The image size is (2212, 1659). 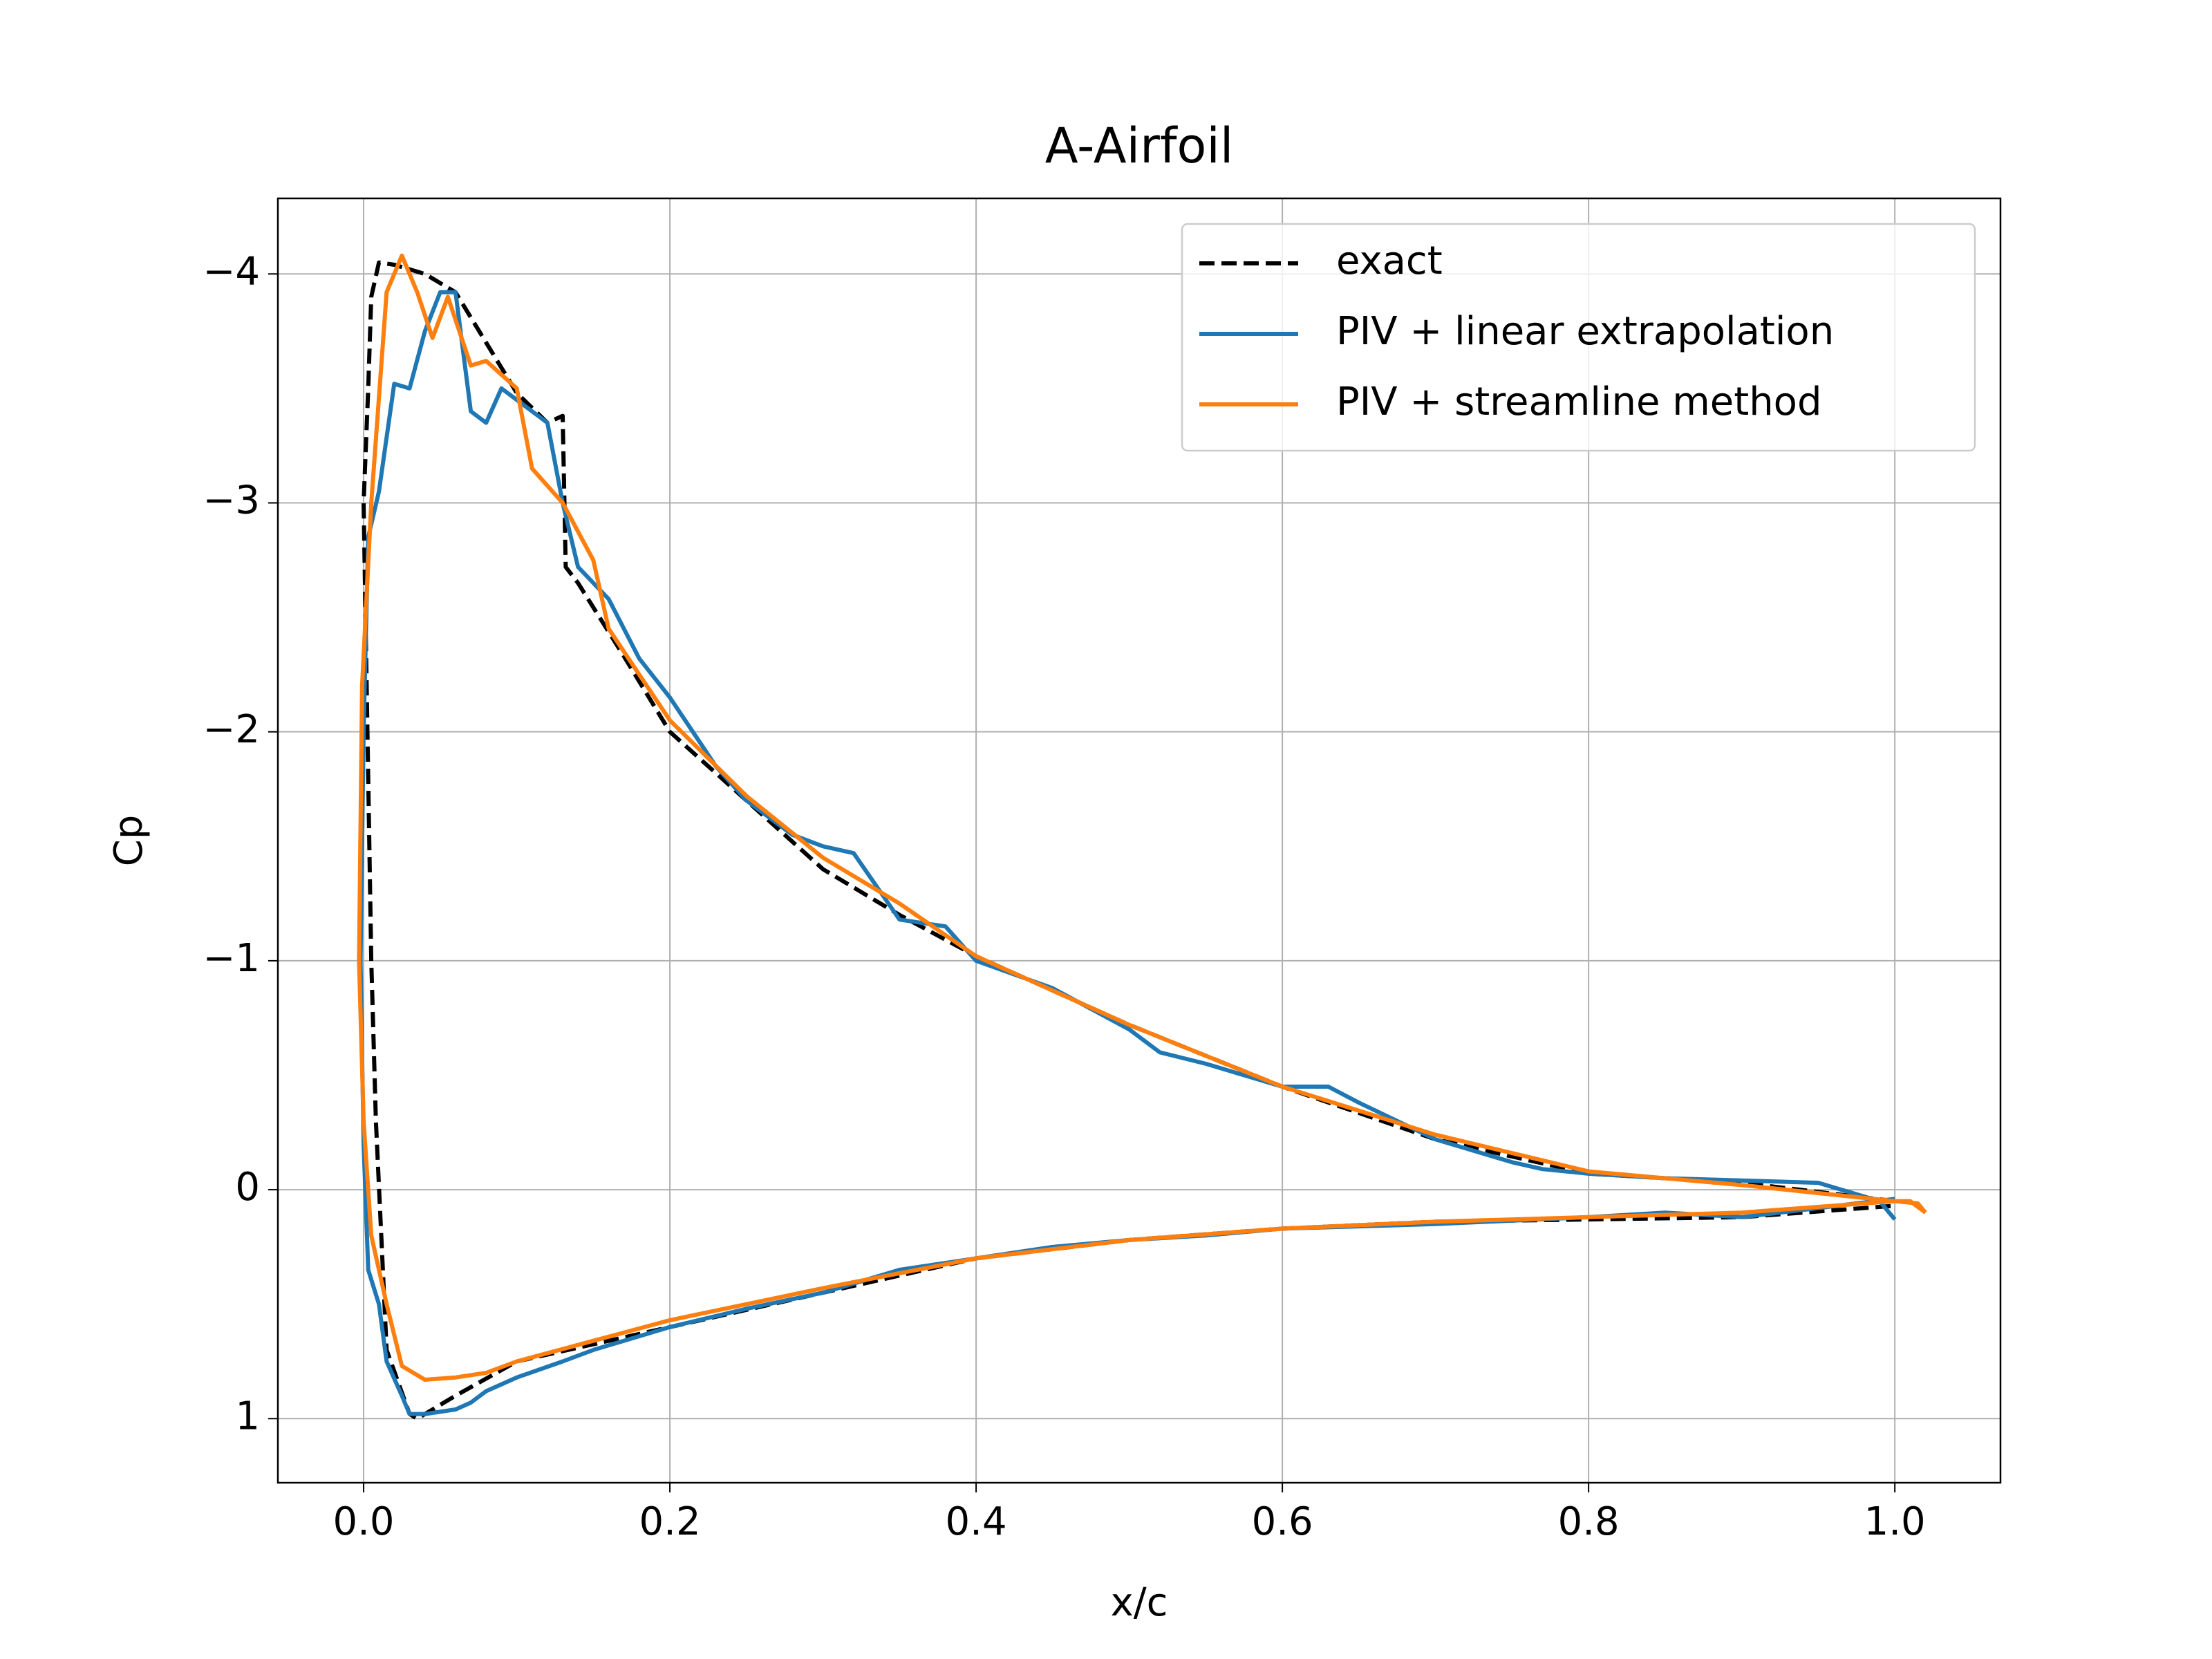 I want to click on x-tick-label: 1.0, so click(x=1895, y=1521).